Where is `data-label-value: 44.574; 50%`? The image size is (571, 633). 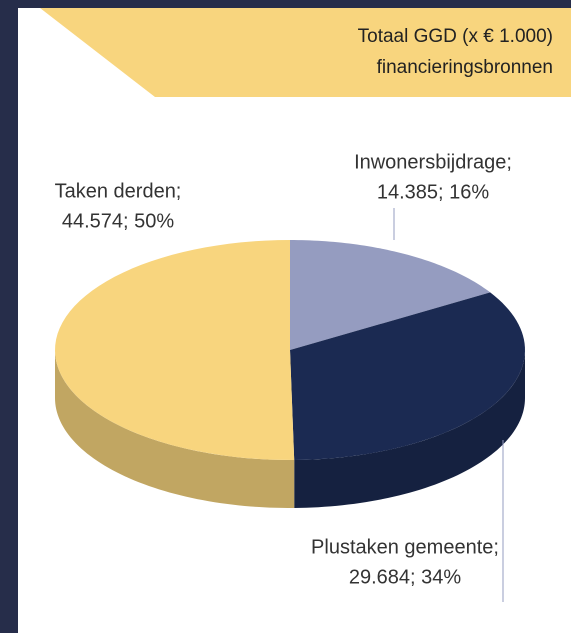
data-label-value: 44.574; 50% is located at coordinates (118, 221).